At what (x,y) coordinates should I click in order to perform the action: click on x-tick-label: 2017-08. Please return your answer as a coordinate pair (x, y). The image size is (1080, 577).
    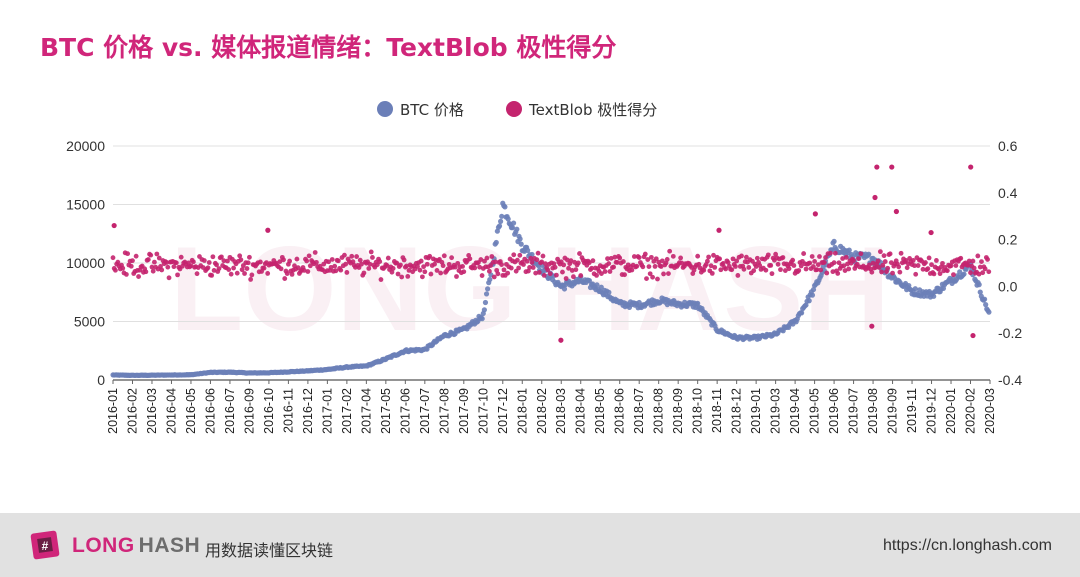
    Looking at the image, I should click on (444, 411).